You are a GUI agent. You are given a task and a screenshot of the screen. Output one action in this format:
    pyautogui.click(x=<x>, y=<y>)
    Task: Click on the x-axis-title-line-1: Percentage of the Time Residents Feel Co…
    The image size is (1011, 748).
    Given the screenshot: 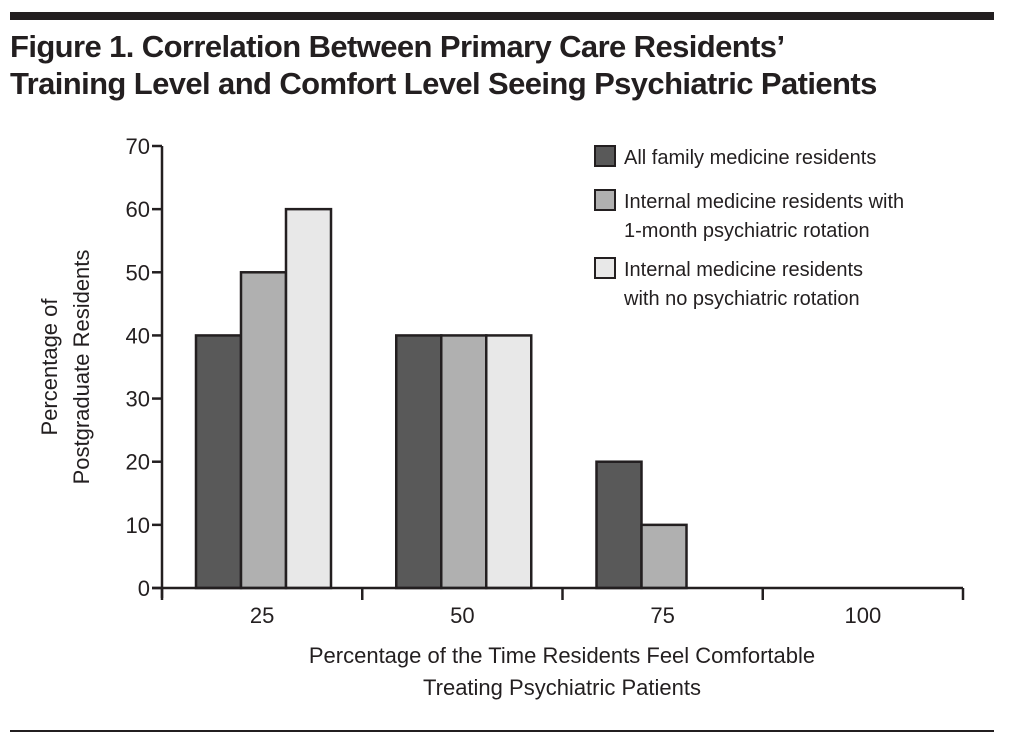 What is the action you would take?
    pyautogui.click(x=562, y=655)
    